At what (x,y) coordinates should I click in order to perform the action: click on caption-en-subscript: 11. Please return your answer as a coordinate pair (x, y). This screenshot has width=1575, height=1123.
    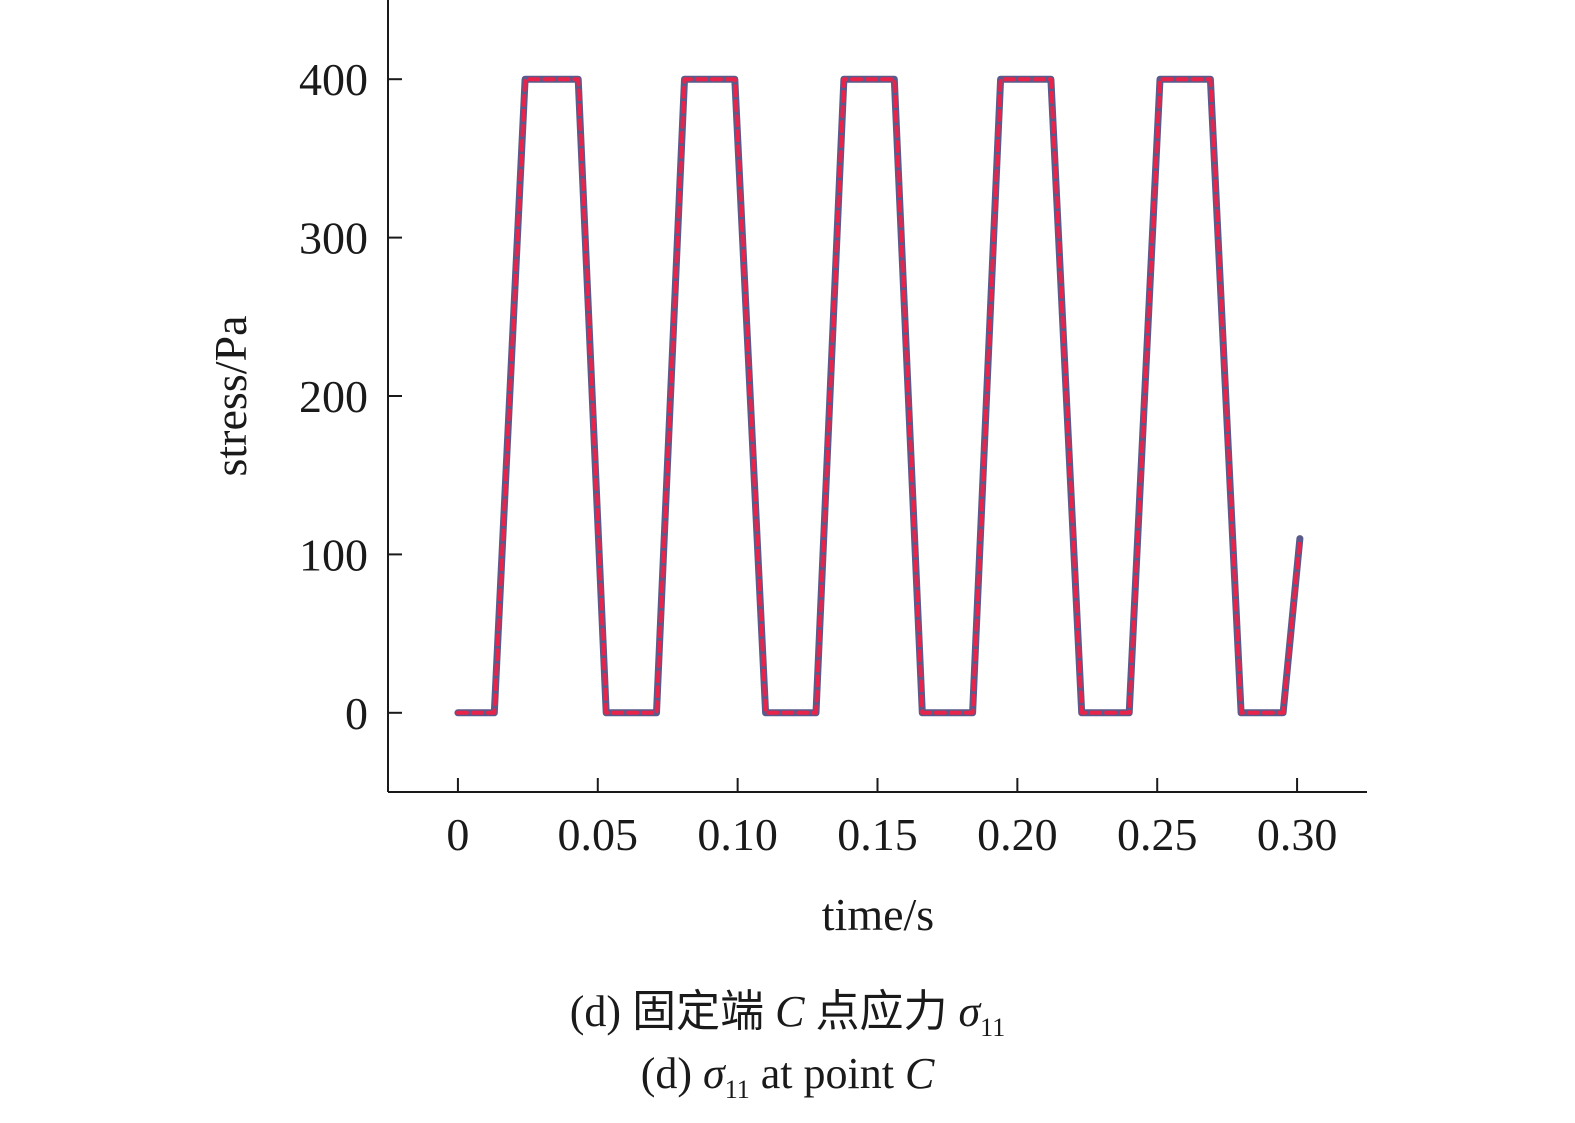
    Looking at the image, I should click on (737, 1089).